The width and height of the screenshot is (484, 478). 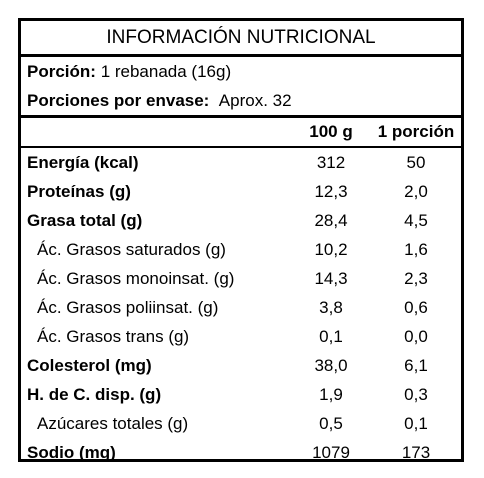 I want to click on nutrient-value-portion: 0,6, so click(x=416, y=307).